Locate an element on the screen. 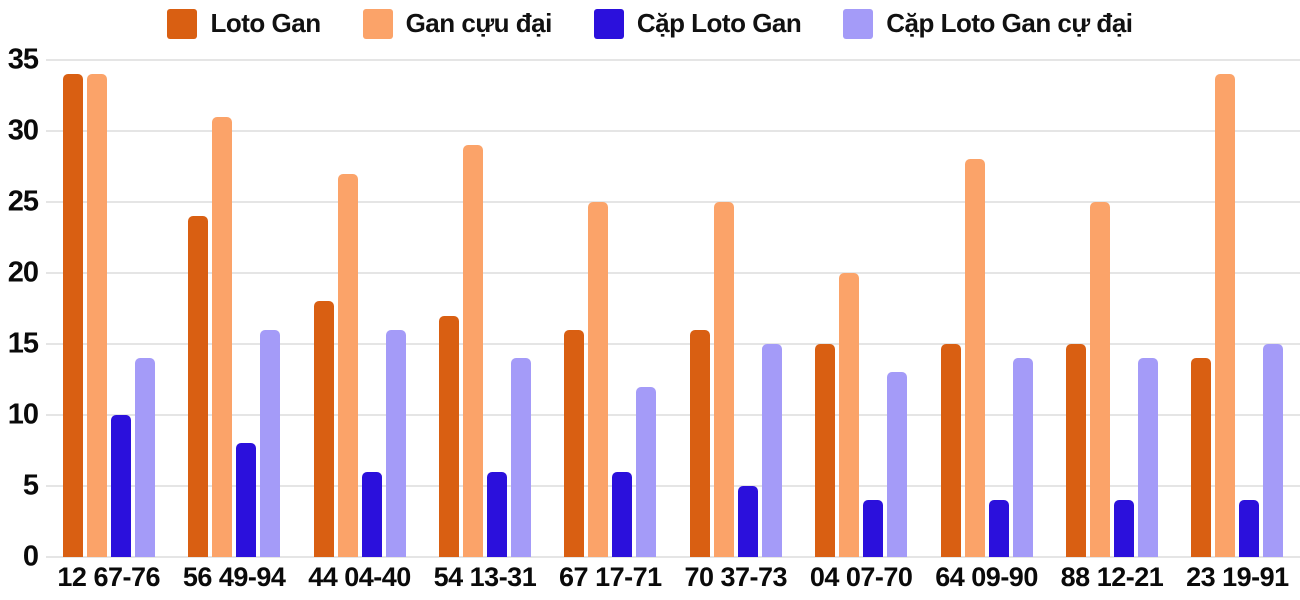 This screenshot has height=600, width=1300. category-label: 56 49-94 is located at coordinates (234, 577).